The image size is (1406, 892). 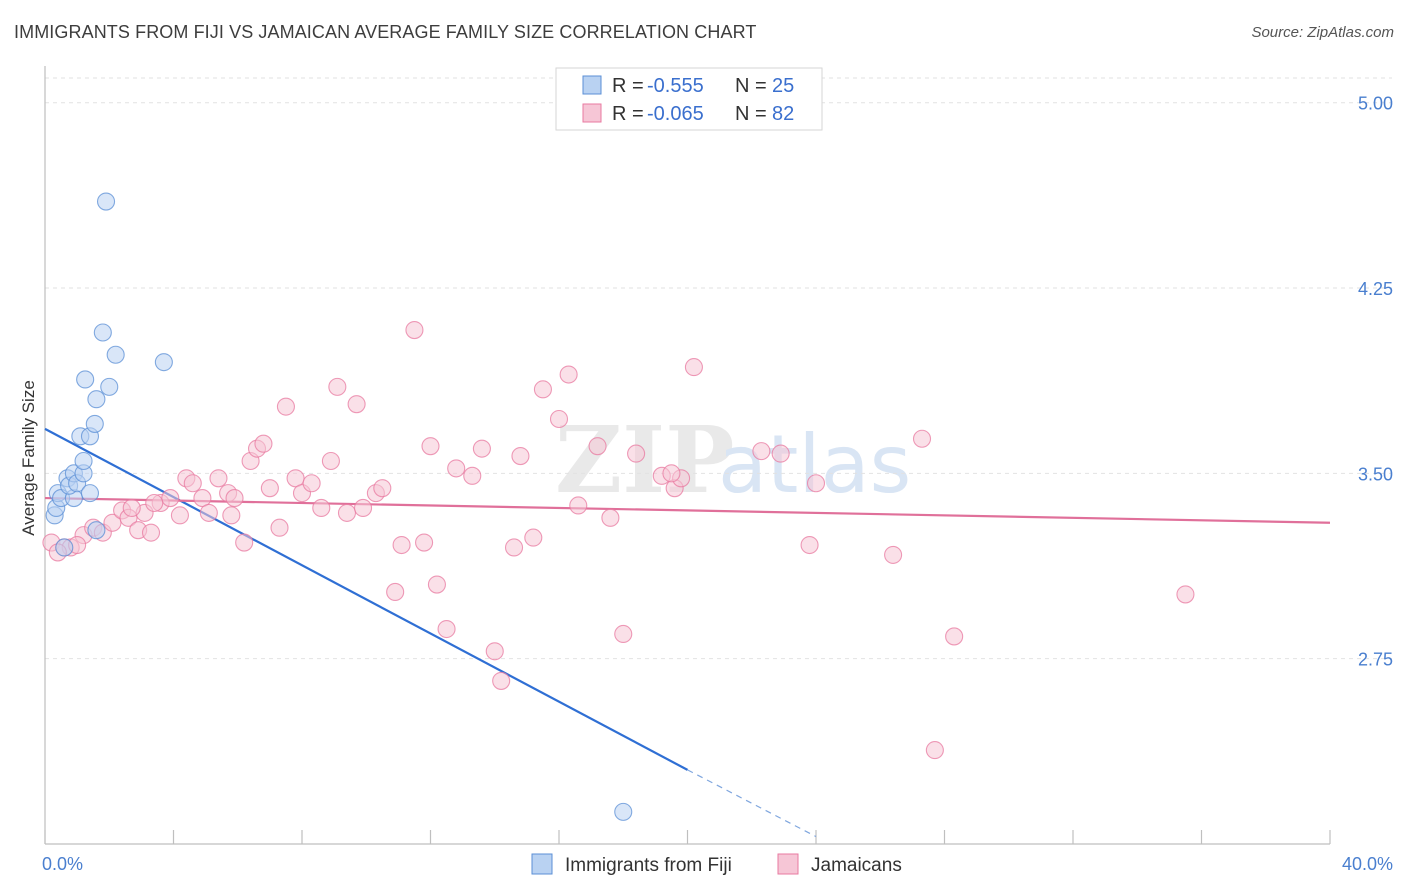 I want to click on x-tick-label: 0.0%, so click(x=62, y=864).